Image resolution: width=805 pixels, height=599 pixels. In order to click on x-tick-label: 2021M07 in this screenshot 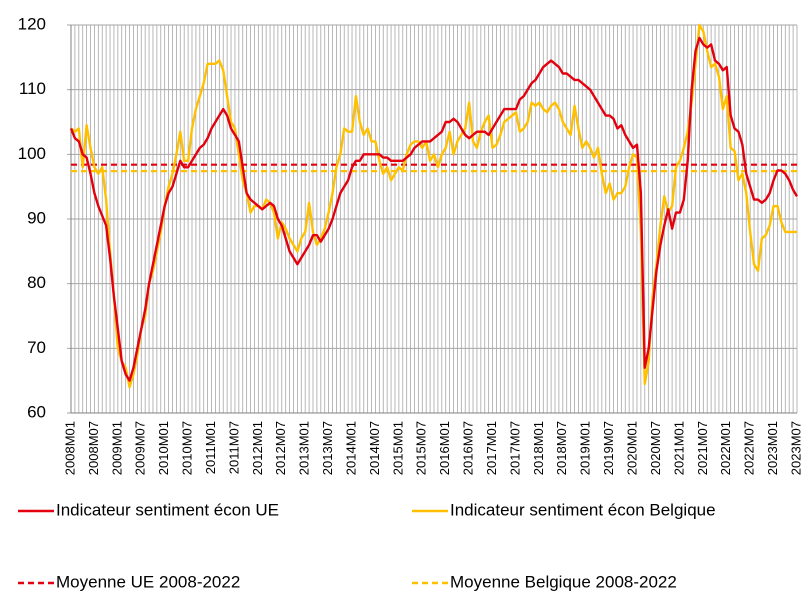, I will do `click(702, 448)`.